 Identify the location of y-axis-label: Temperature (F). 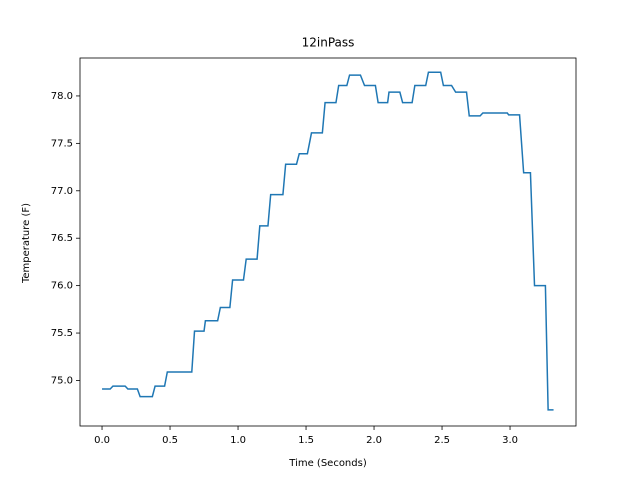
(26, 243).